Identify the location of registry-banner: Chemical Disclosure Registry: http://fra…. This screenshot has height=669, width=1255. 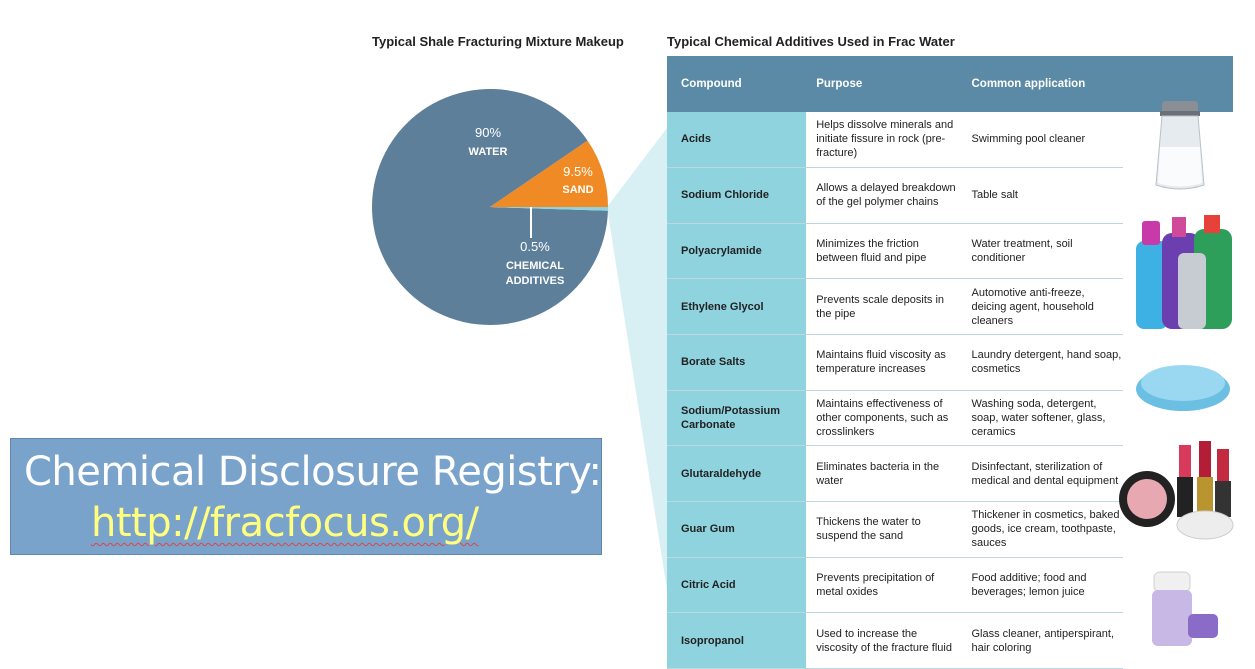
(306, 496).